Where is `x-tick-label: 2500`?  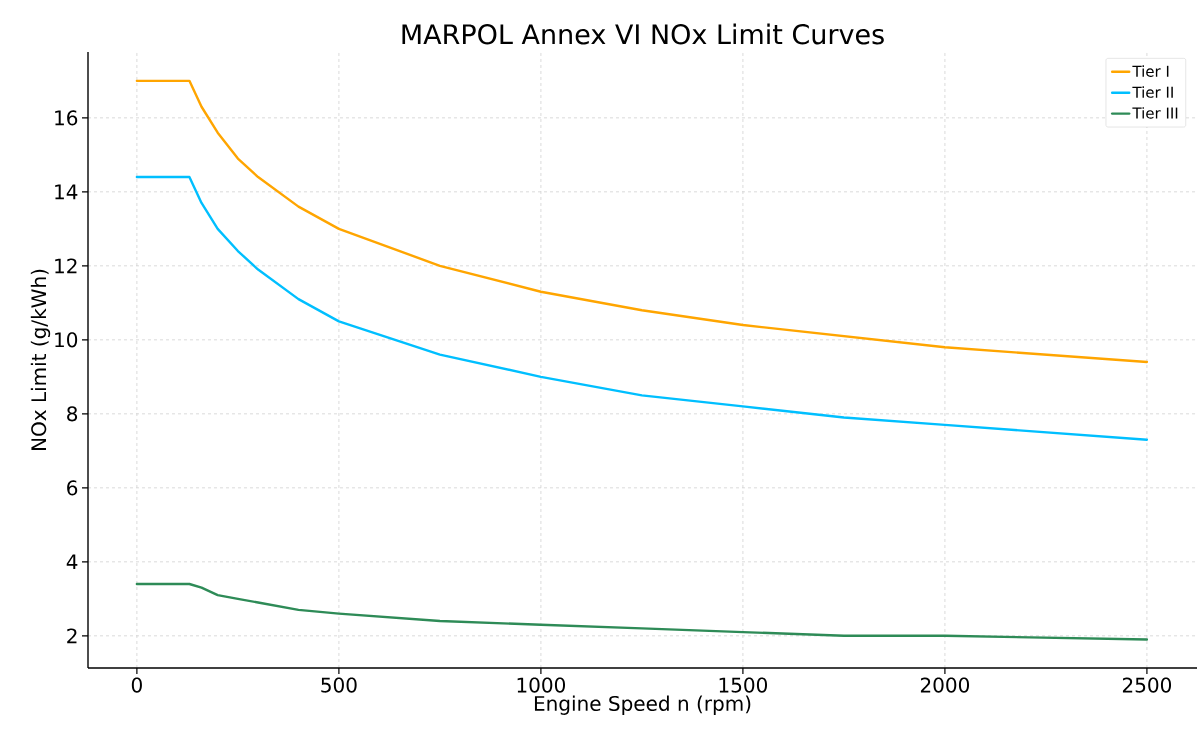 x-tick-label: 2500 is located at coordinates (1147, 685).